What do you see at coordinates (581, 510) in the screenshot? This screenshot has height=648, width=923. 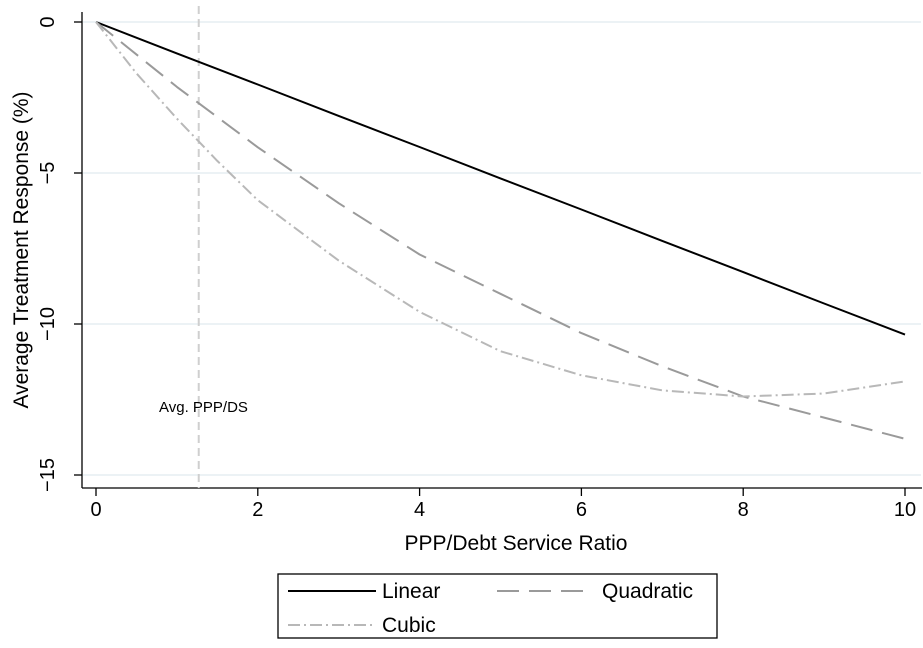 I see `x-tick-label-3: 6` at bounding box center [581, 510].